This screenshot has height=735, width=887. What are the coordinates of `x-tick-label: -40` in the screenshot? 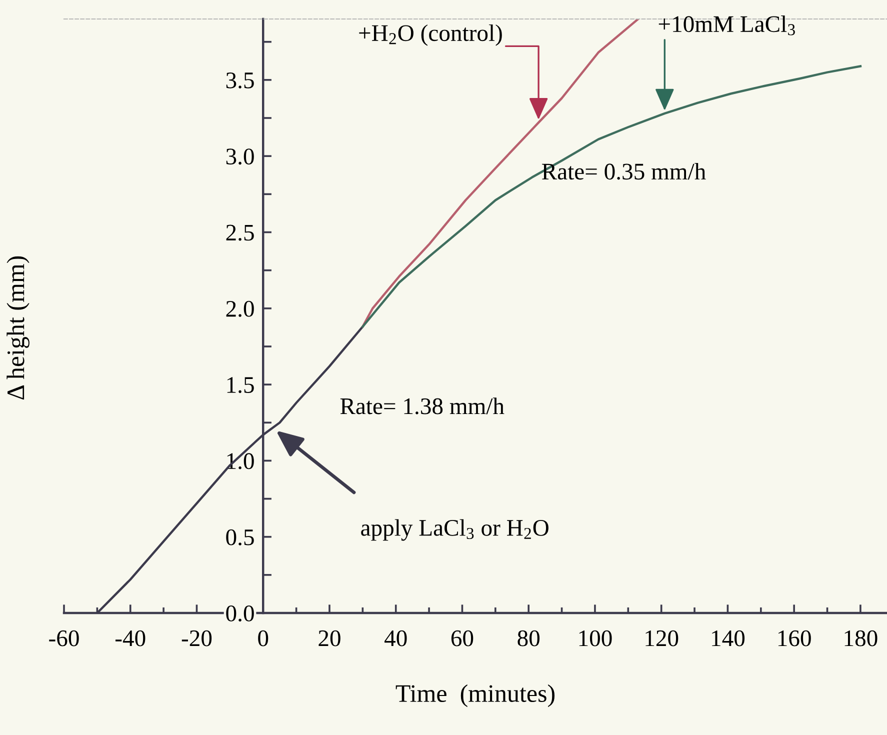 It's located at (131, 638).